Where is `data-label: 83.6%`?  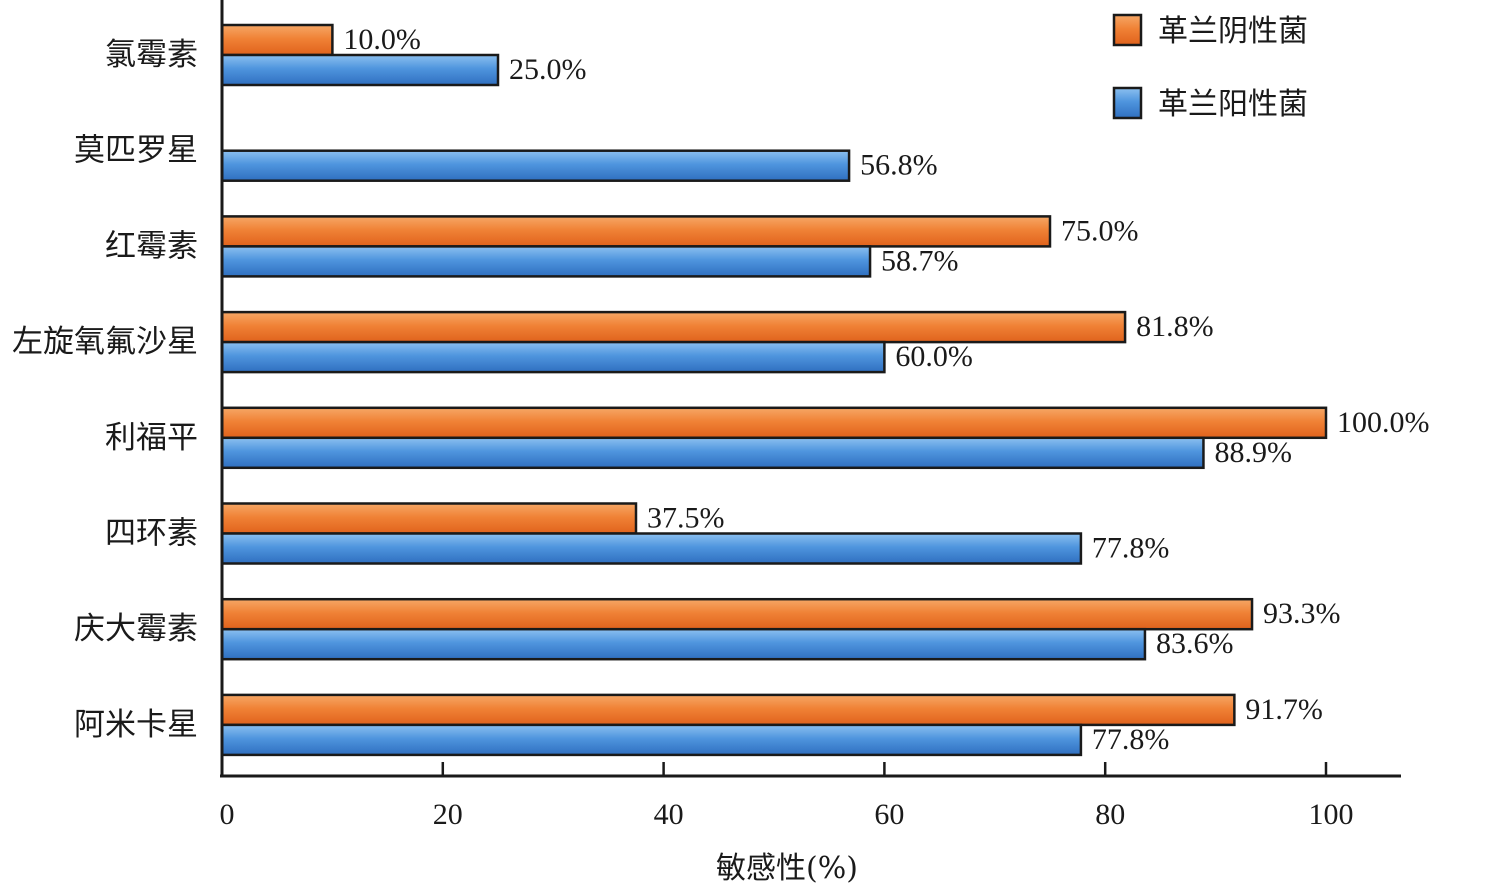
data-label: 83.6% is located at coordinates (1195, 643).